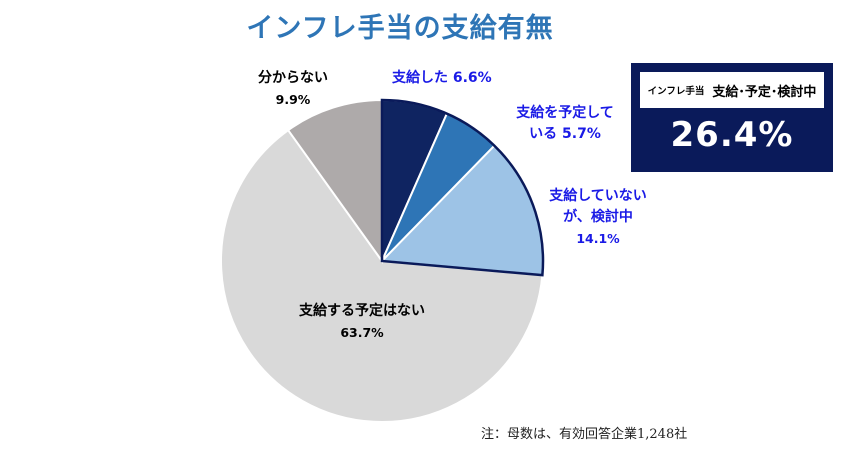 This screenshot has height=451, width=859. What do you see at coordinates (598, 196) in the screenshot?
I see `slice-label-considering-line1: 支給していない` at bounding box center [598, 196].